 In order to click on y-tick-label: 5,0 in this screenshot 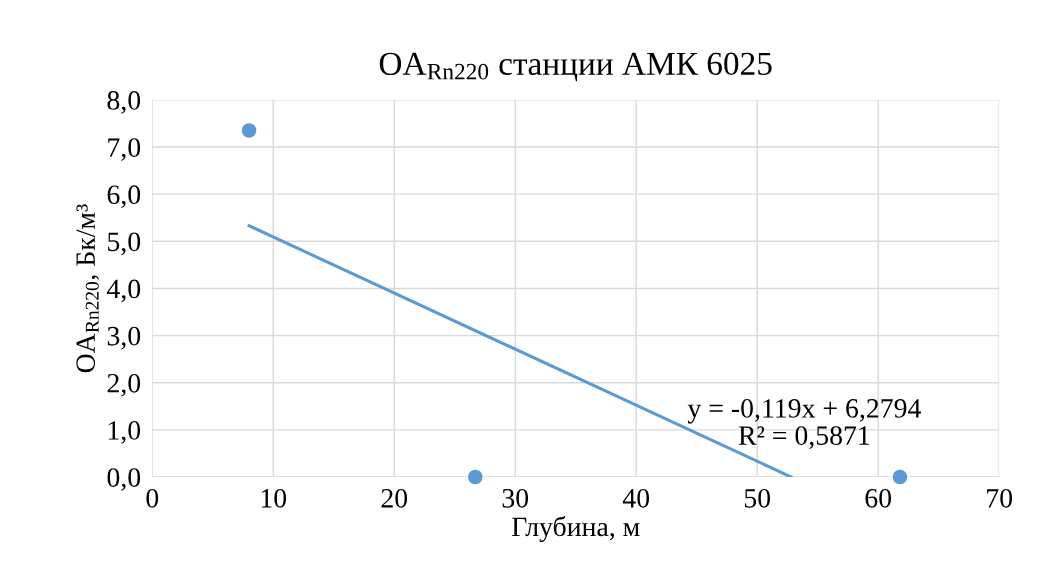, I will do `click(124, 244)`.